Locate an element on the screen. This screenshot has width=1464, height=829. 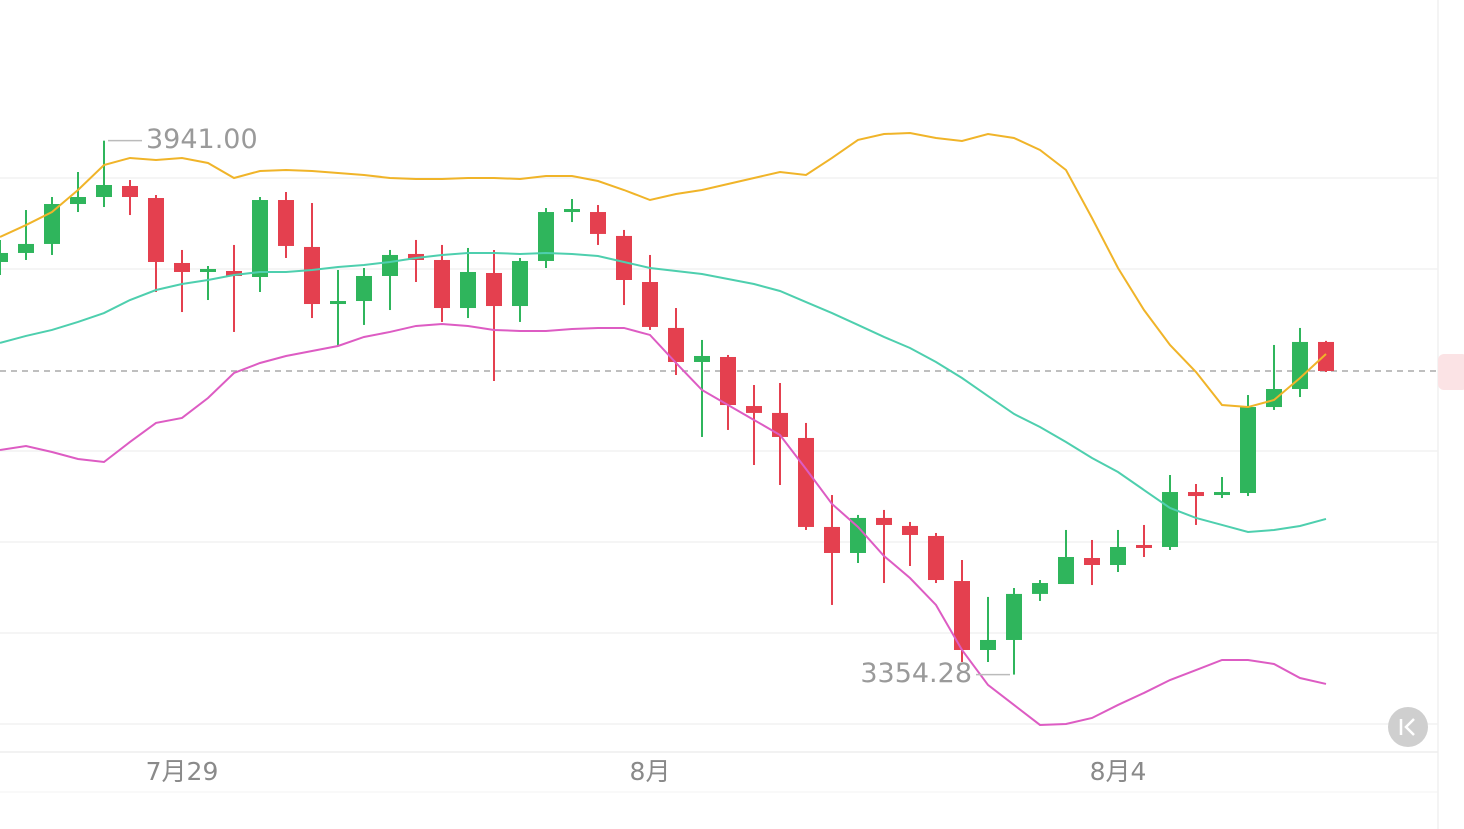
high-label: 3941.00 is located at coordinates (202, 139).